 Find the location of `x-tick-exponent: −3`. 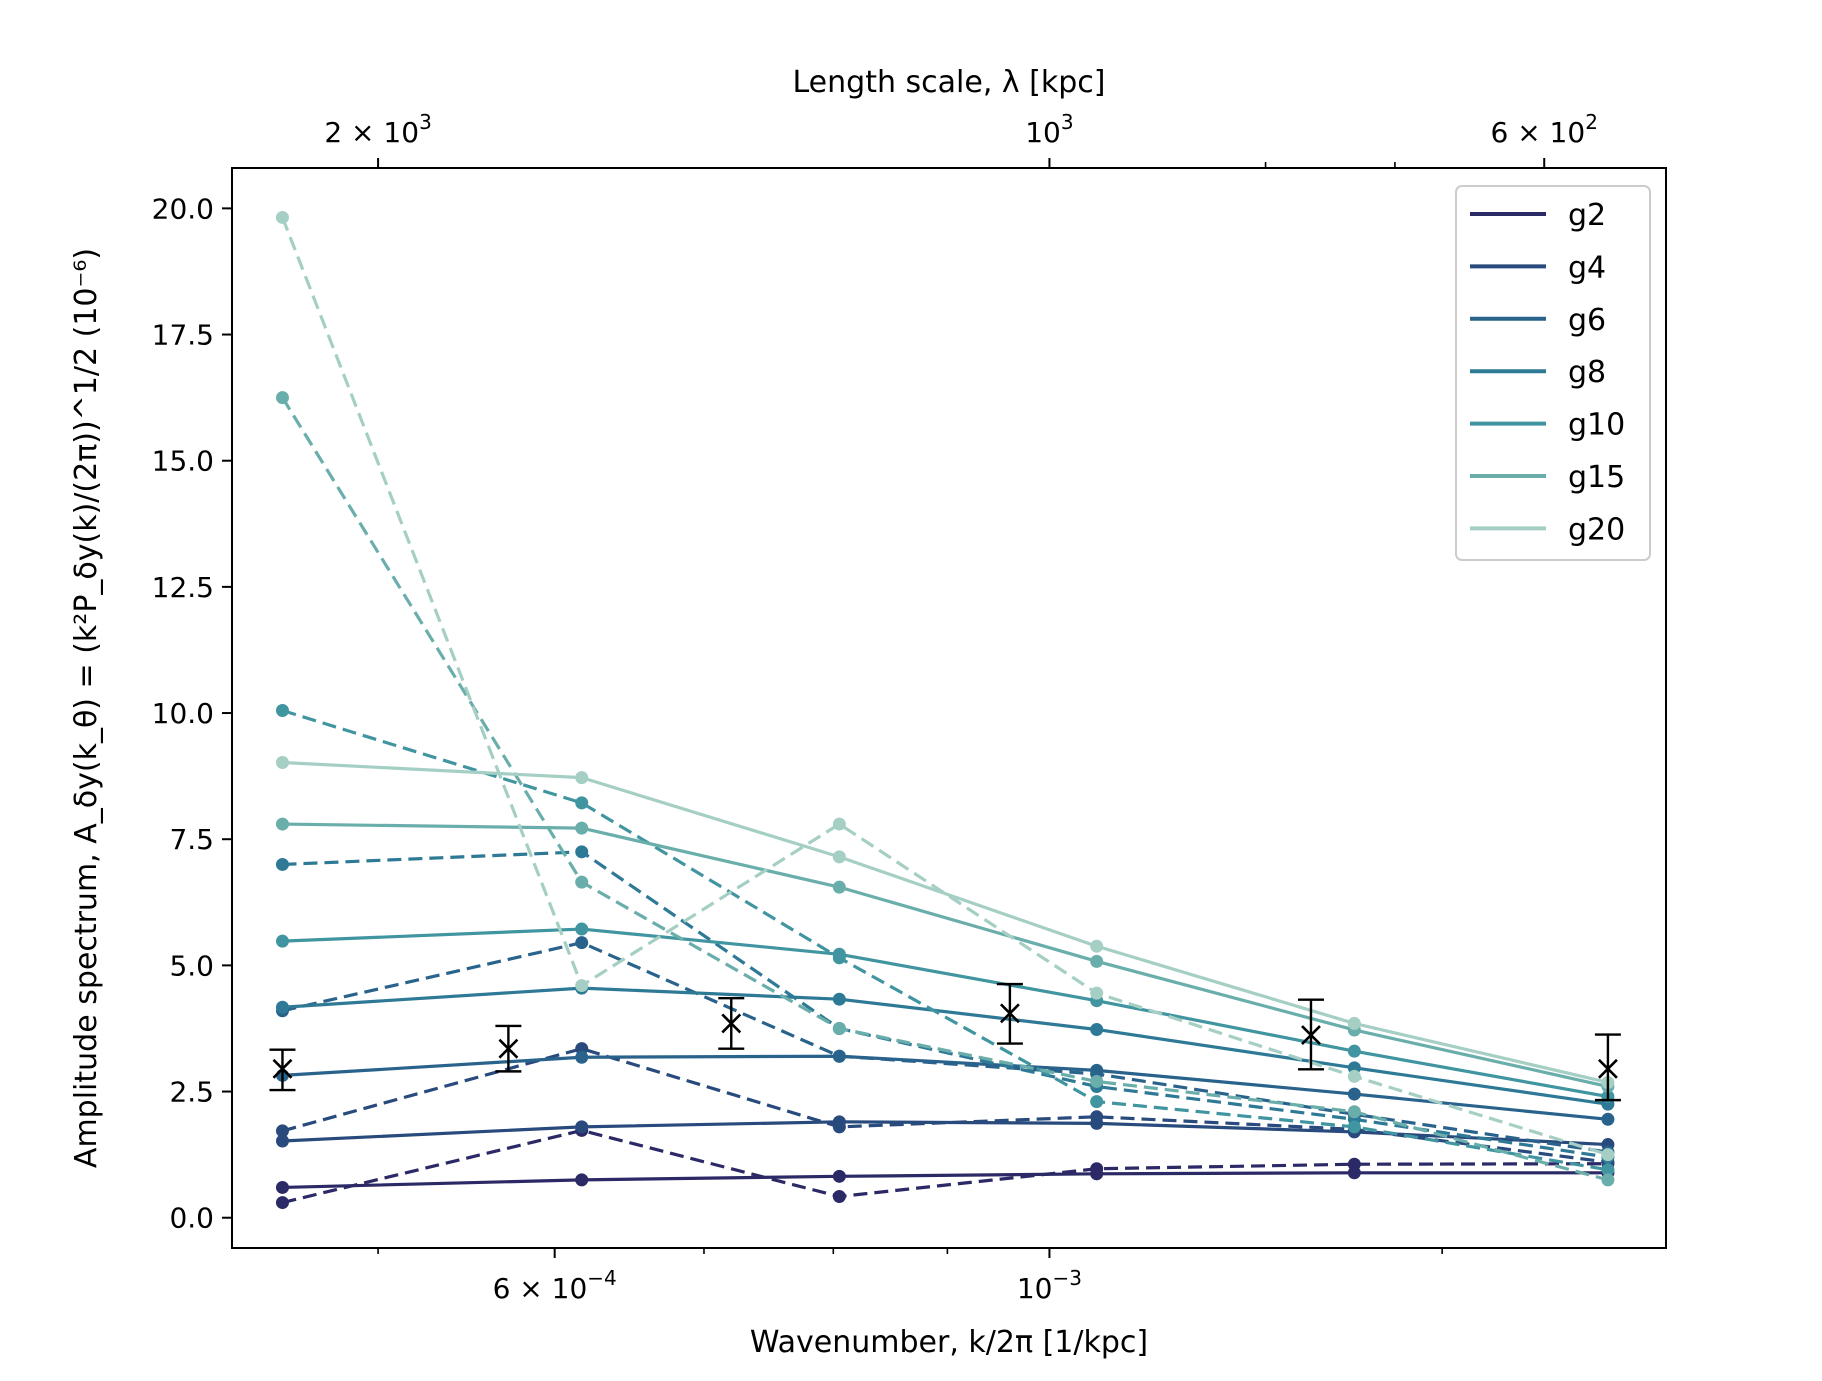

x-tick-exponent: −3 is located at coordinates (1067, 1278).